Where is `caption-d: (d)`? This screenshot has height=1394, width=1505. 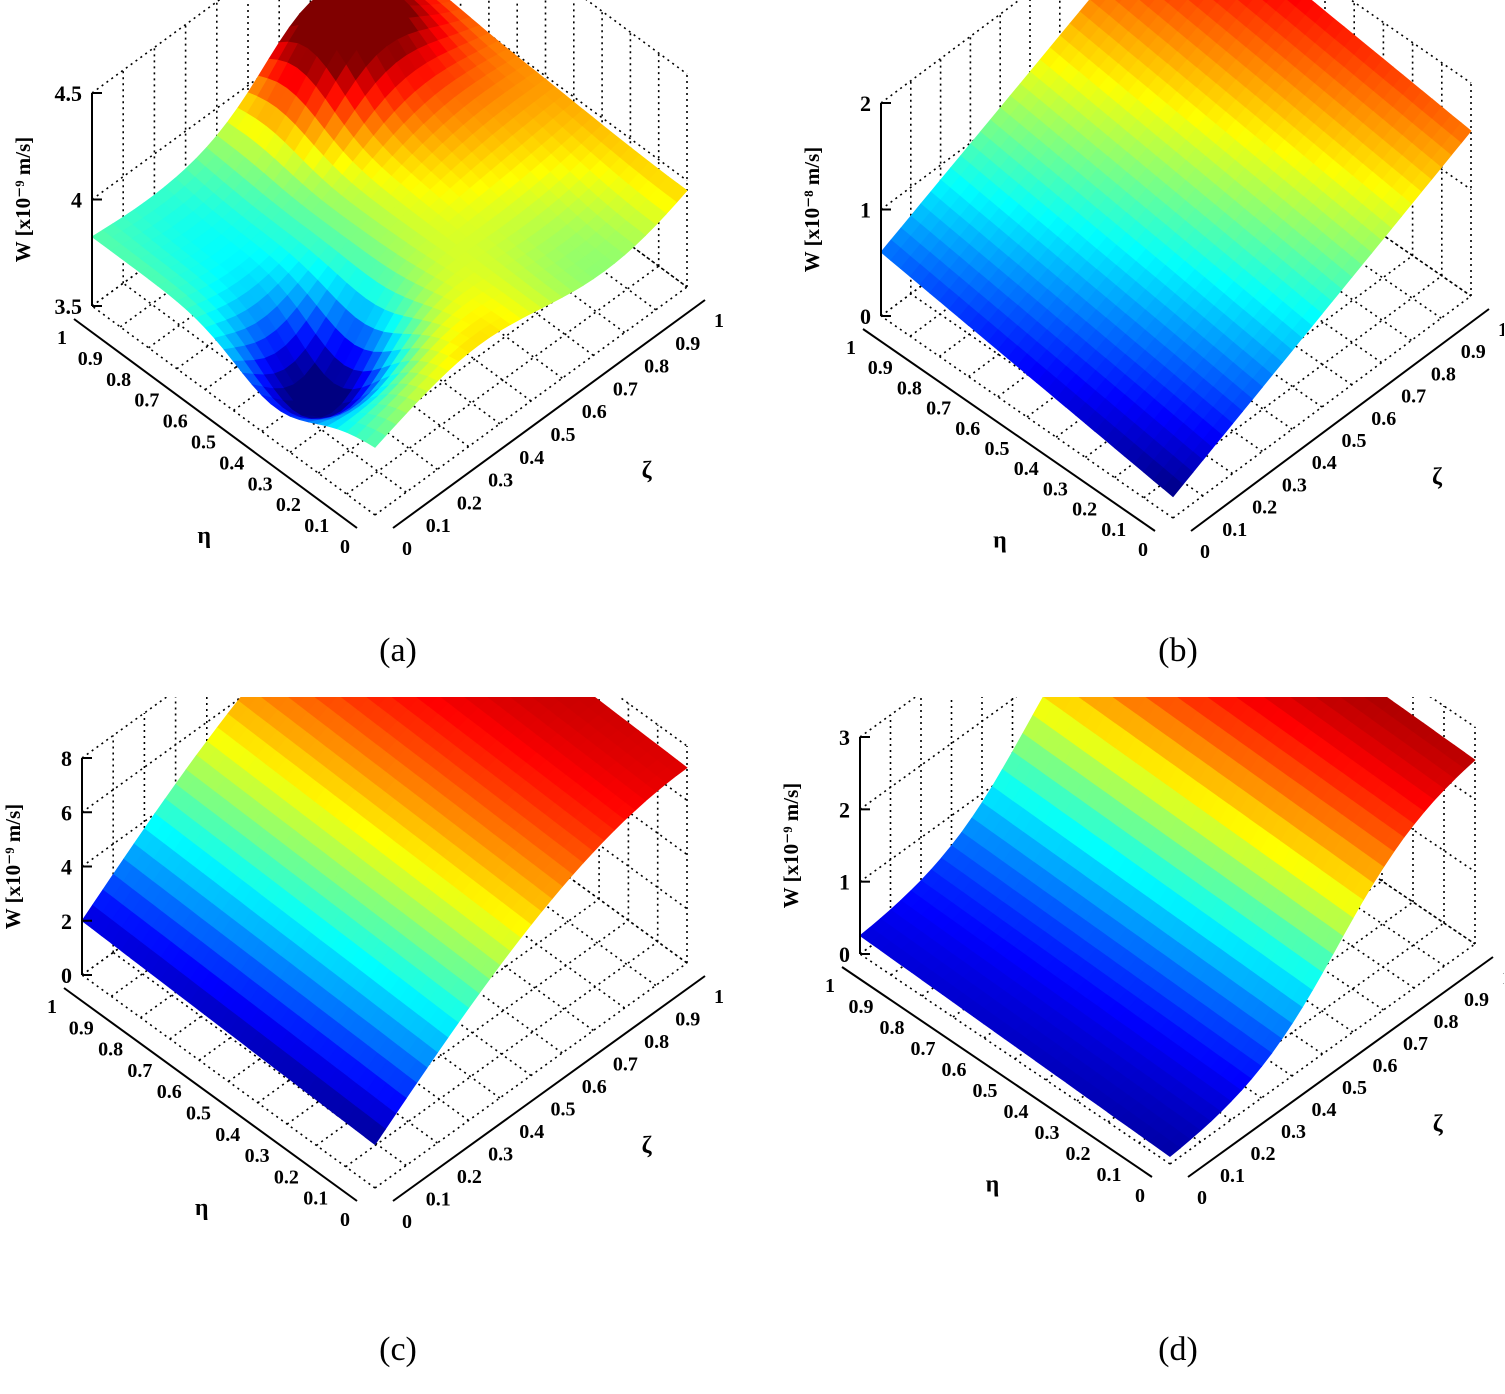 caption-d: (d) is located at coordinates (1178, 1349).